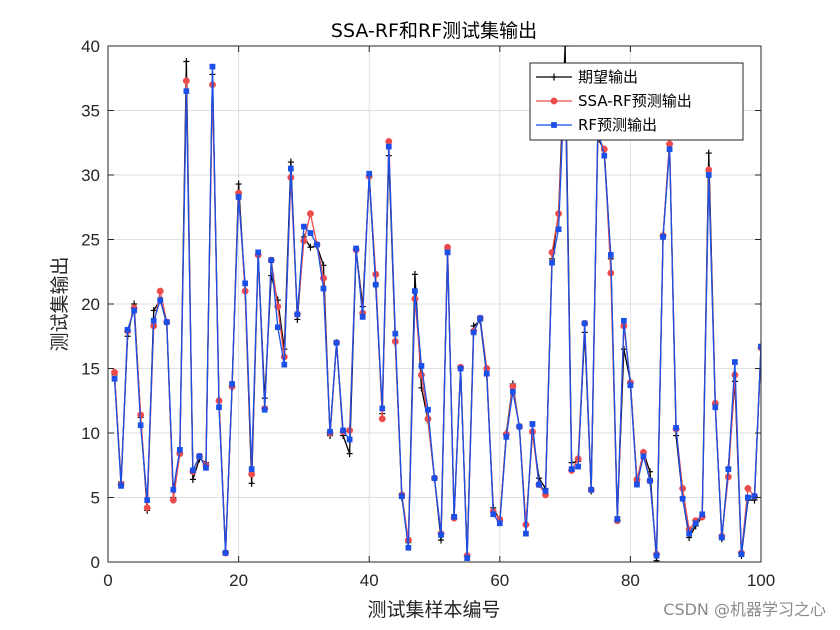  Describe the element at coordinates (95, 498) in the screenshot. I see `y-tick-label: 5` at that location.